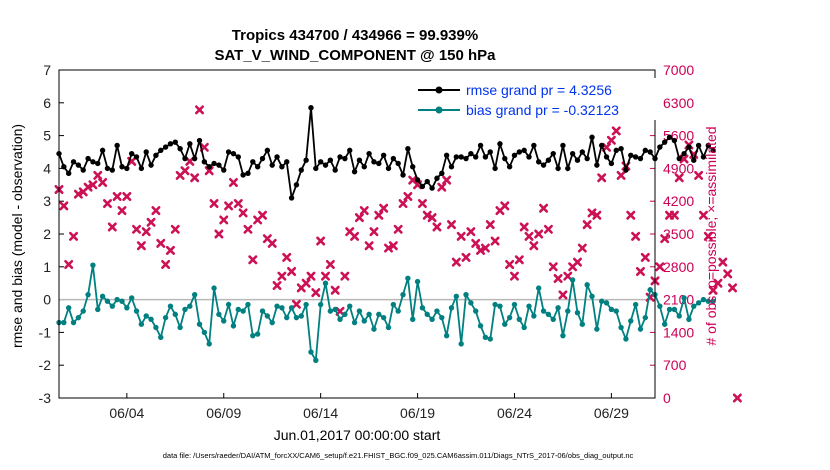 The height and width of the screenshot is (470, 830). I want to click on x-axis-label: Jun.01,2017 00:00:00 start, so click(357, 435).